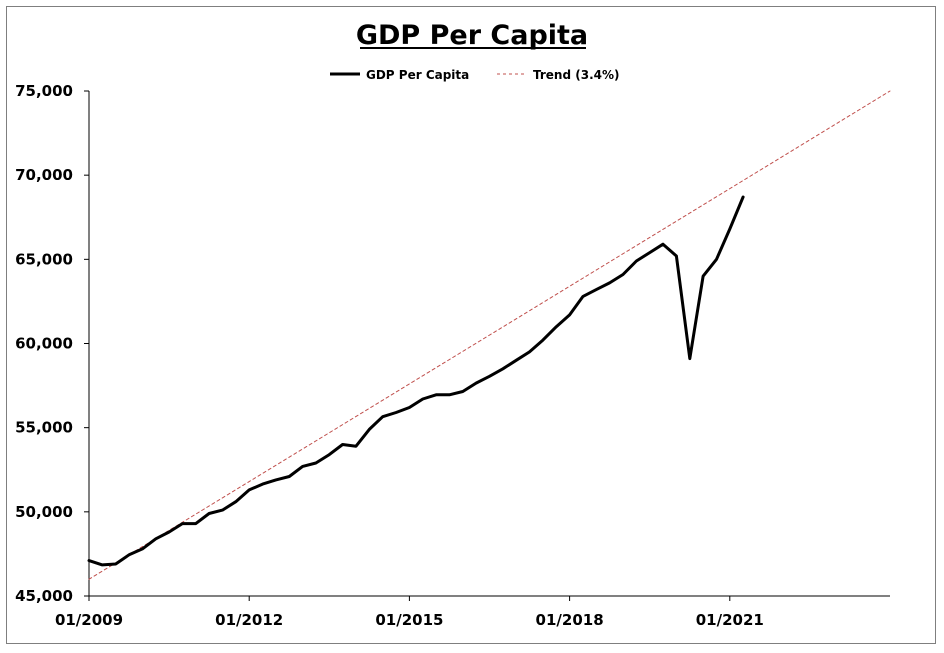  Describe the element at coordinates (44, 428) in the screenshot. I see `y-tick-label: 55,000` at that location.